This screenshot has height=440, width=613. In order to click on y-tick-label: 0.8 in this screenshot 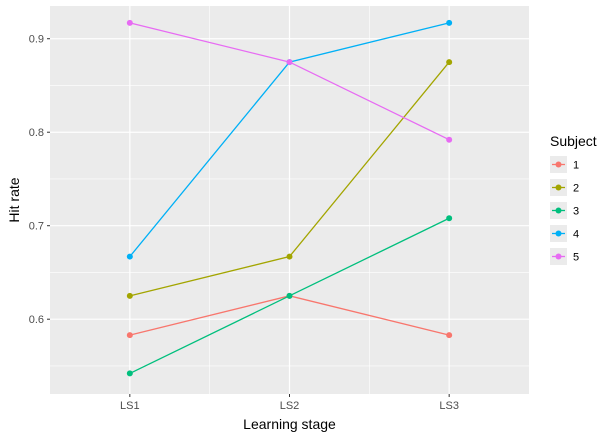, I will do `click(36, 133)`.